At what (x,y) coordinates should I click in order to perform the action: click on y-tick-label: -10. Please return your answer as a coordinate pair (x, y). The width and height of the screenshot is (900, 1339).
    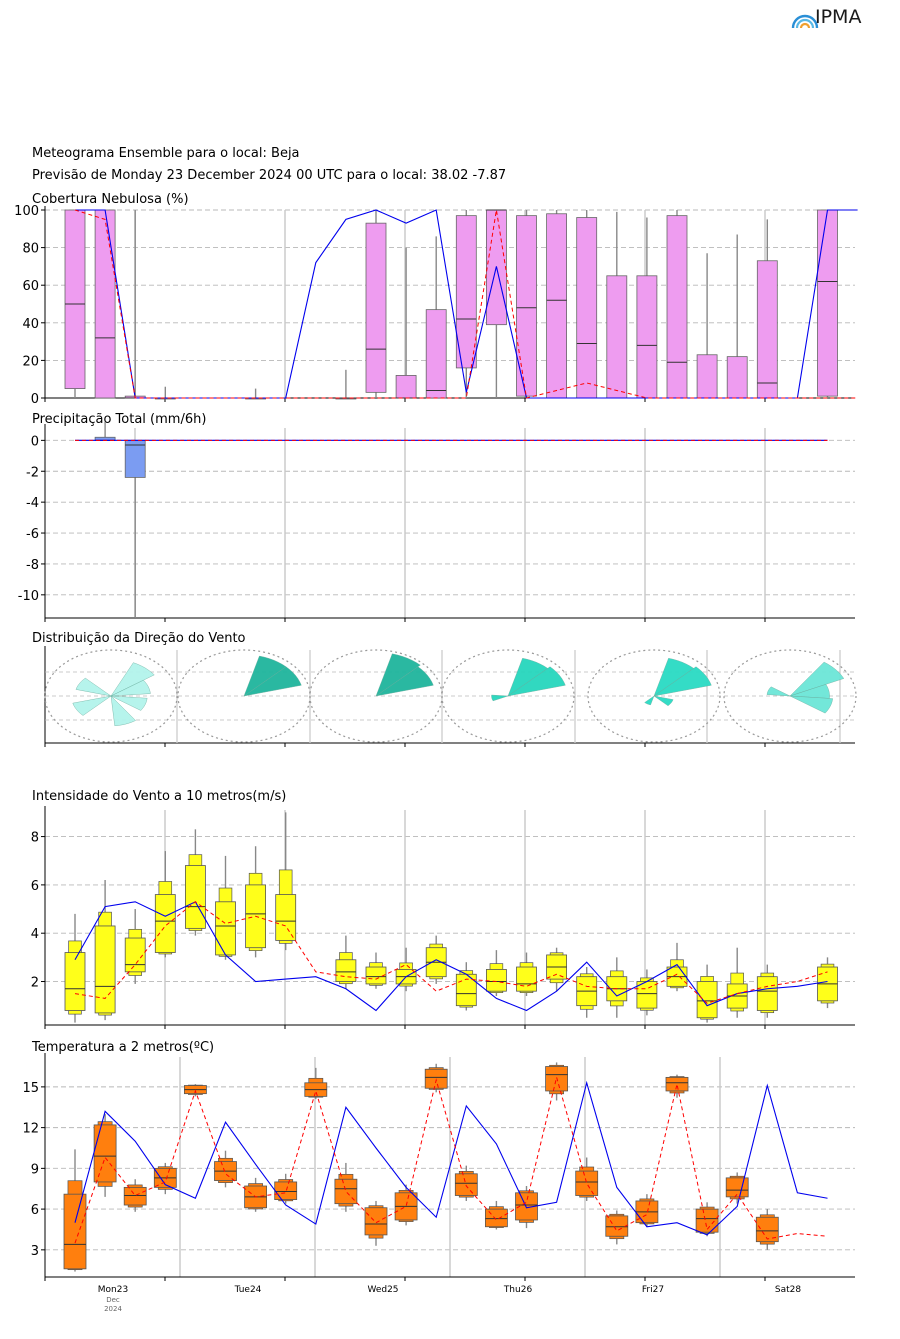
    Looking at the image, I should click on (28, 596).